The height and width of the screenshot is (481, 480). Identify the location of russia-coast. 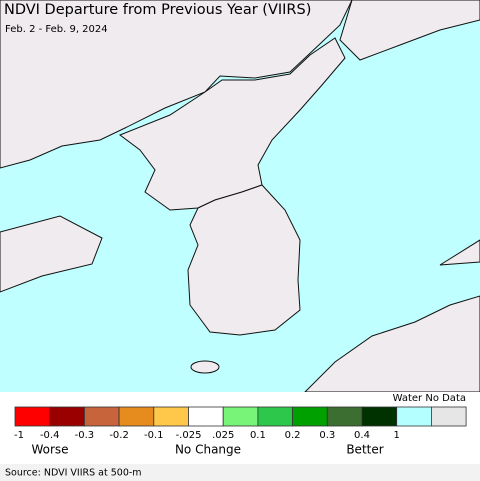
(409, 30).